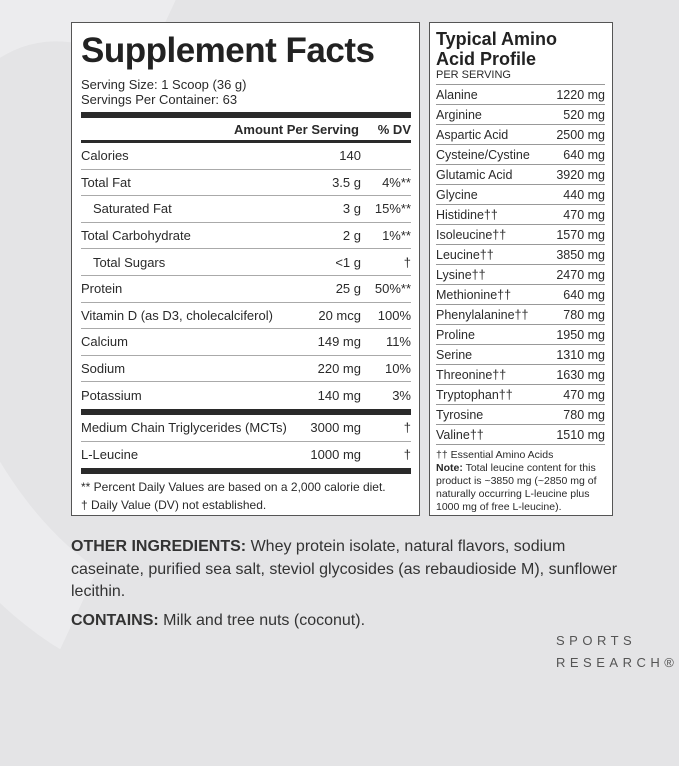 Image resolution: width=679 pixels, height=766 pixels. I want to click on amino-title-line1: Typical Amino, so click(497, 39).